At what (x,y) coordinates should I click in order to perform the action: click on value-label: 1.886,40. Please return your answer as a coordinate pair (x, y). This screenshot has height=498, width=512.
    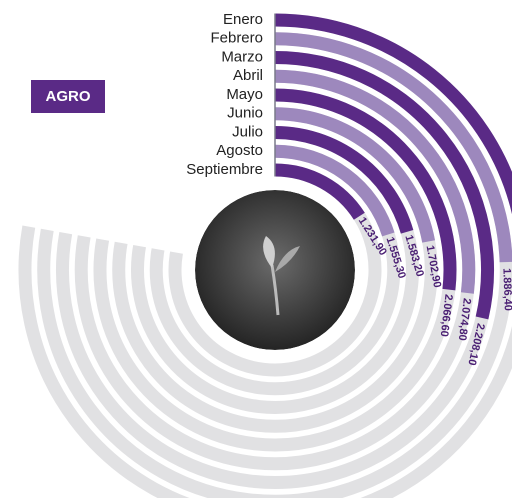
    Looking at the image, I should click on (506, 289).